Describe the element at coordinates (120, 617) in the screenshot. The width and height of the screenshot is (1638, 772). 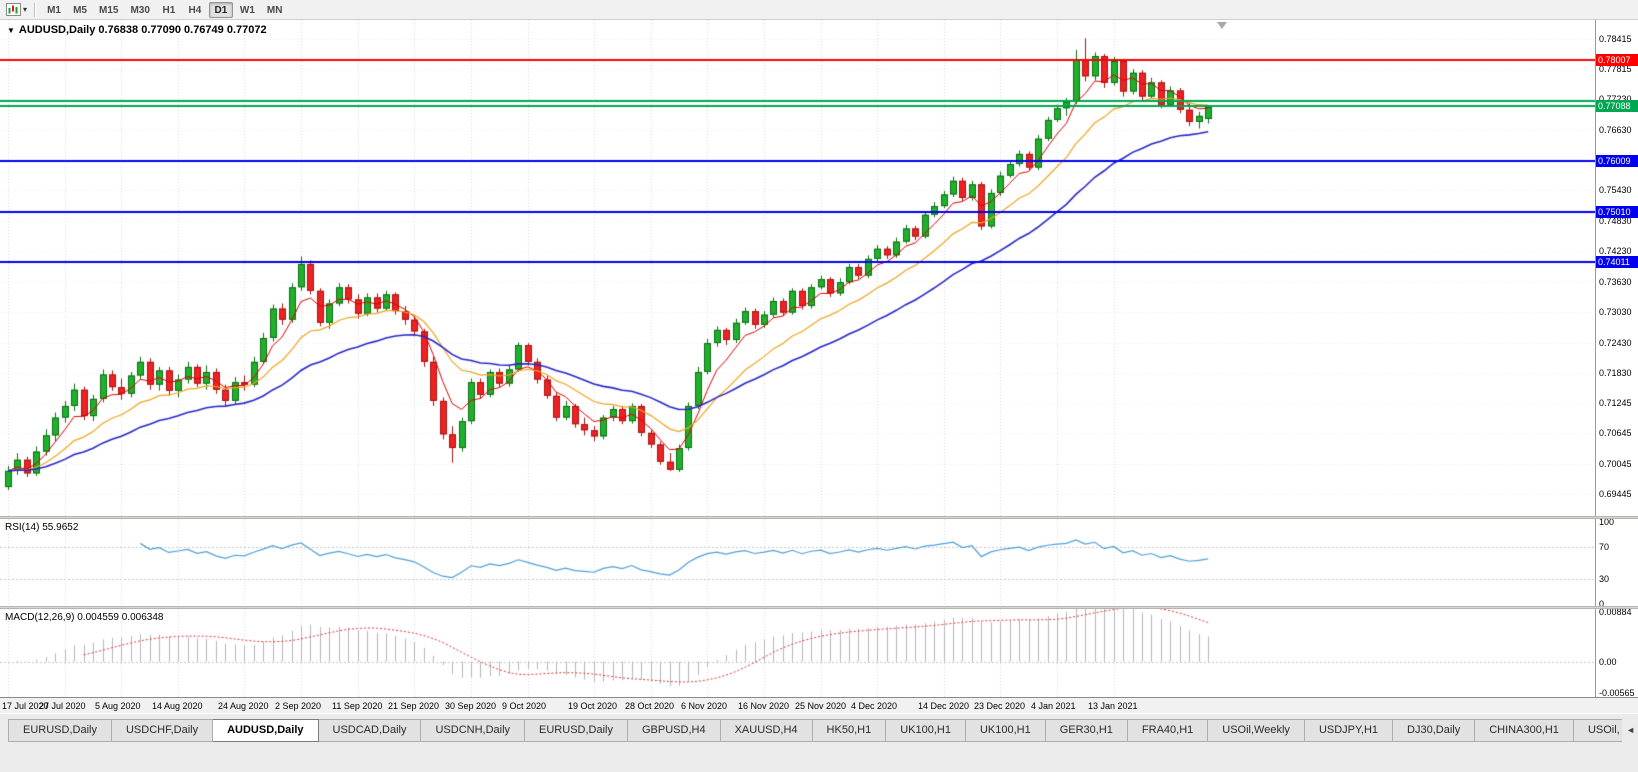
I see `macd-indicator-value: 0.004559 0.006348` at that location.